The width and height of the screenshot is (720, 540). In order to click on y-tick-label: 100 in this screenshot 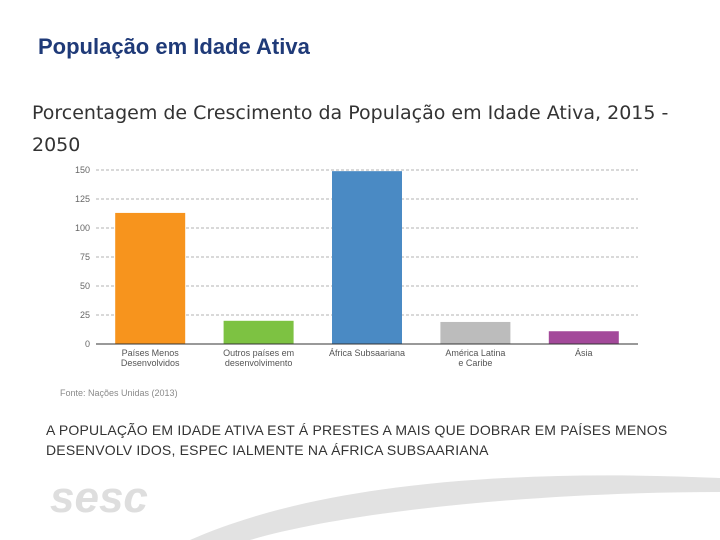, I will do `click(82, 228)`.